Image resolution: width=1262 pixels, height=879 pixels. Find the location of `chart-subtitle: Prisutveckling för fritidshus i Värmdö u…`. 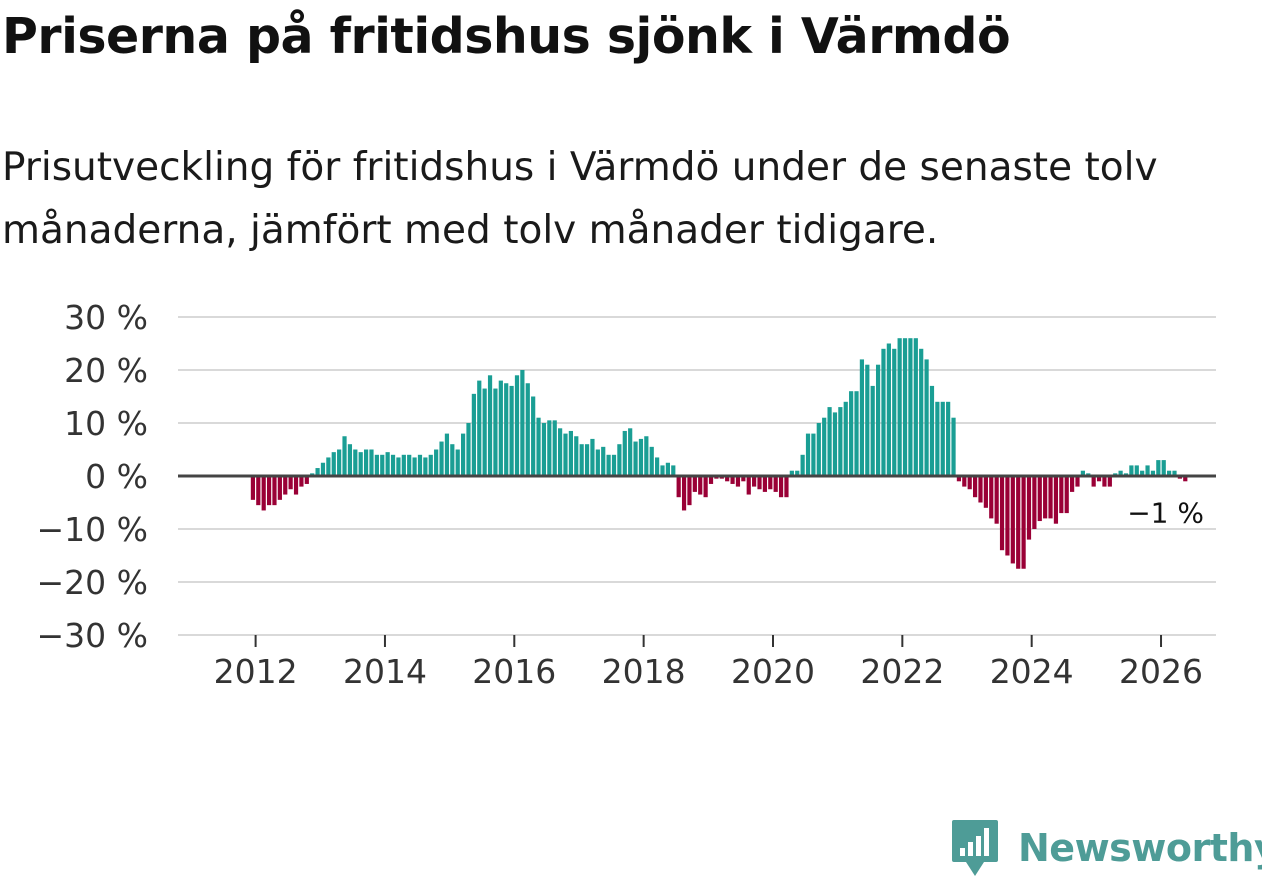

chart-subtitle: Prisutveckling för fritidshus i Värmdö u… is located at coordinates (580, 199).